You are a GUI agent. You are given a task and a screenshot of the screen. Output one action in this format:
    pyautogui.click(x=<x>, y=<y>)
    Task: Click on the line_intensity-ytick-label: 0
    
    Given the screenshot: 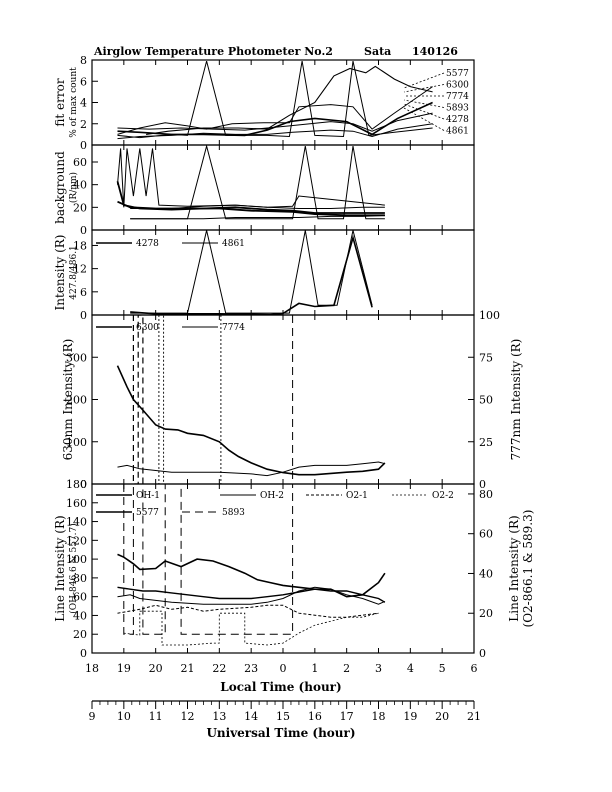 What is the action you would take?
    pyautogui.click(x=83, y=653)
    